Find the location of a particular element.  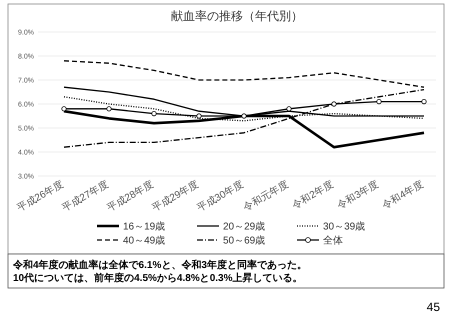

text: 10代については、前年度の4.5%から4.8%と0.3%上昇している。 is located at coordinates (158, 278).